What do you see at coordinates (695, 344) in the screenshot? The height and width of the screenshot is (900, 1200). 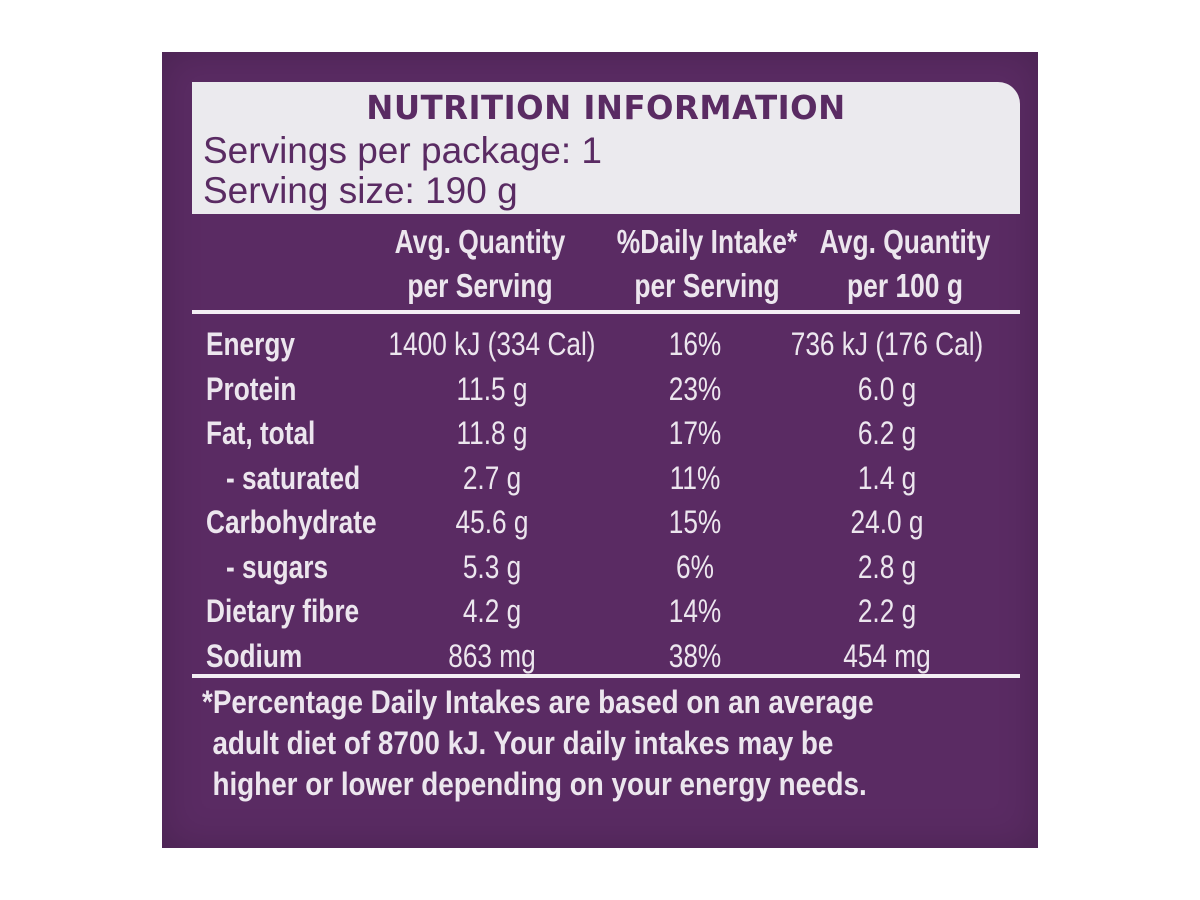 I see `daily-intake-value: 16%` at bounding box center [695, 344].